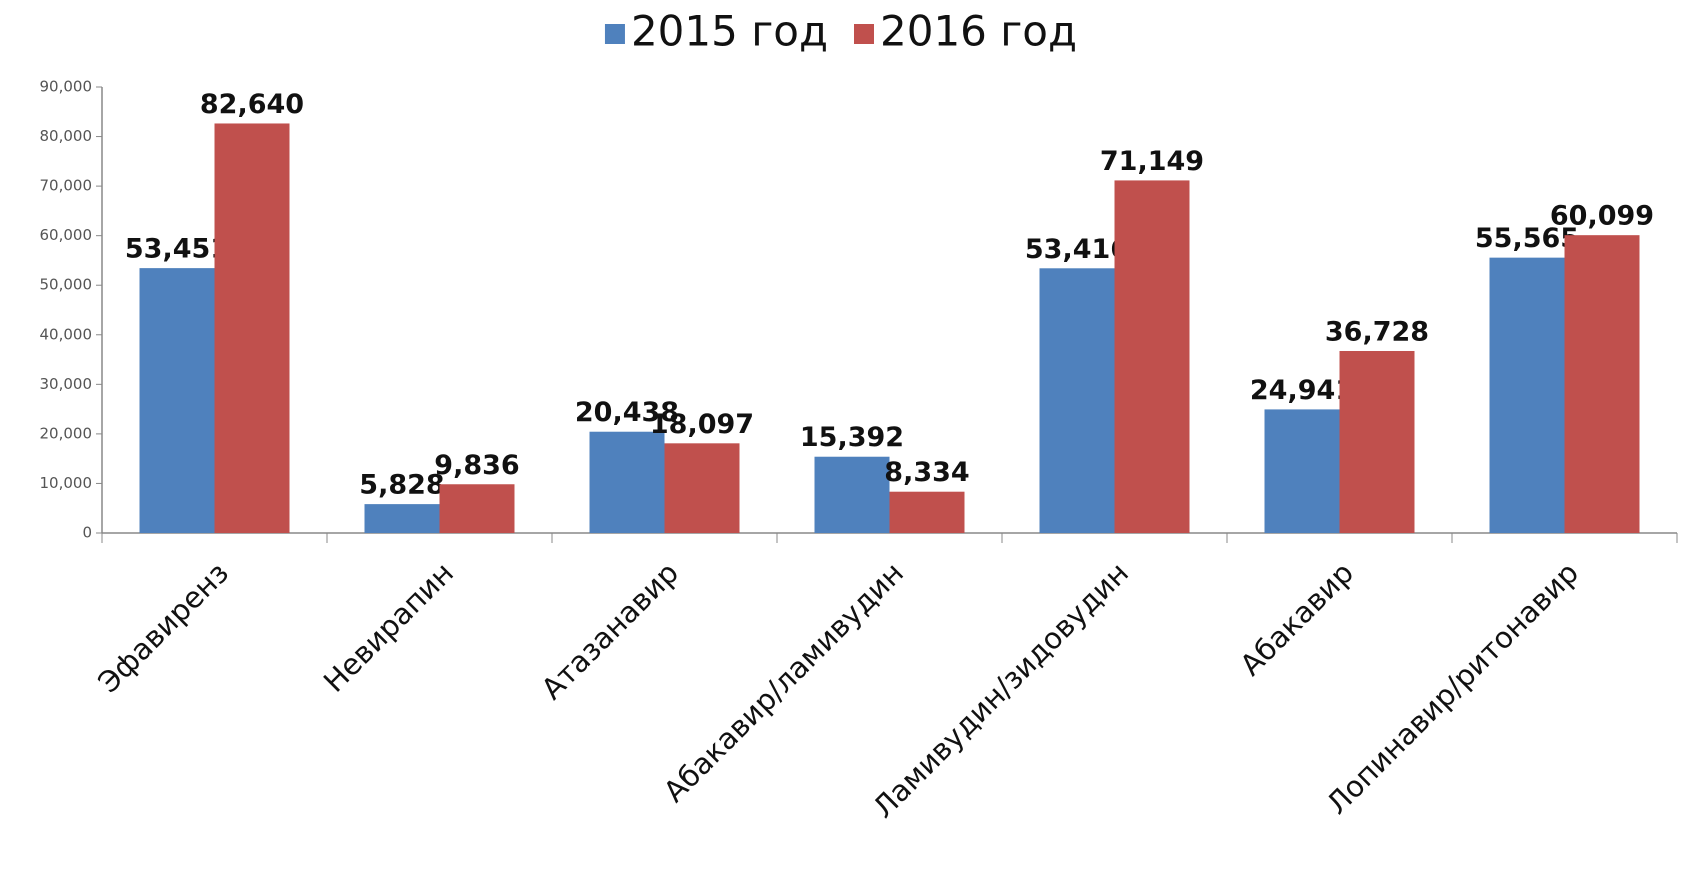 This screenshot has width=1682, height=894. I want to click on value-label: 18,097, so click(702, 424).